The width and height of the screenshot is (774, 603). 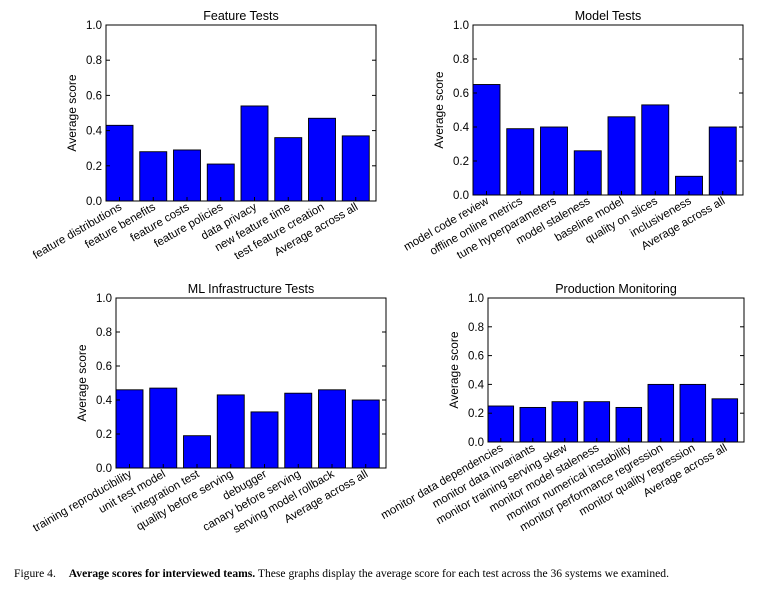 What do you see at coordinates (616, 289) in the screenshot?
I see `chart-title: Production Monitoring` at bounding box center [616, 289].